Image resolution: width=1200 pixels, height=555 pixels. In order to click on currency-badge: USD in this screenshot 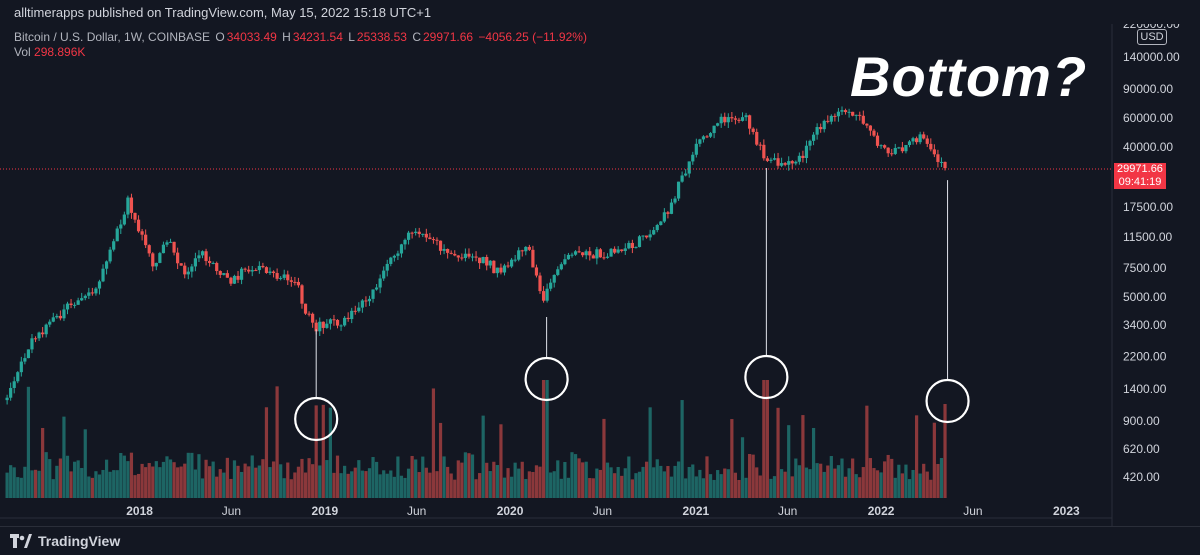, I will do `click(1152, 37)`.